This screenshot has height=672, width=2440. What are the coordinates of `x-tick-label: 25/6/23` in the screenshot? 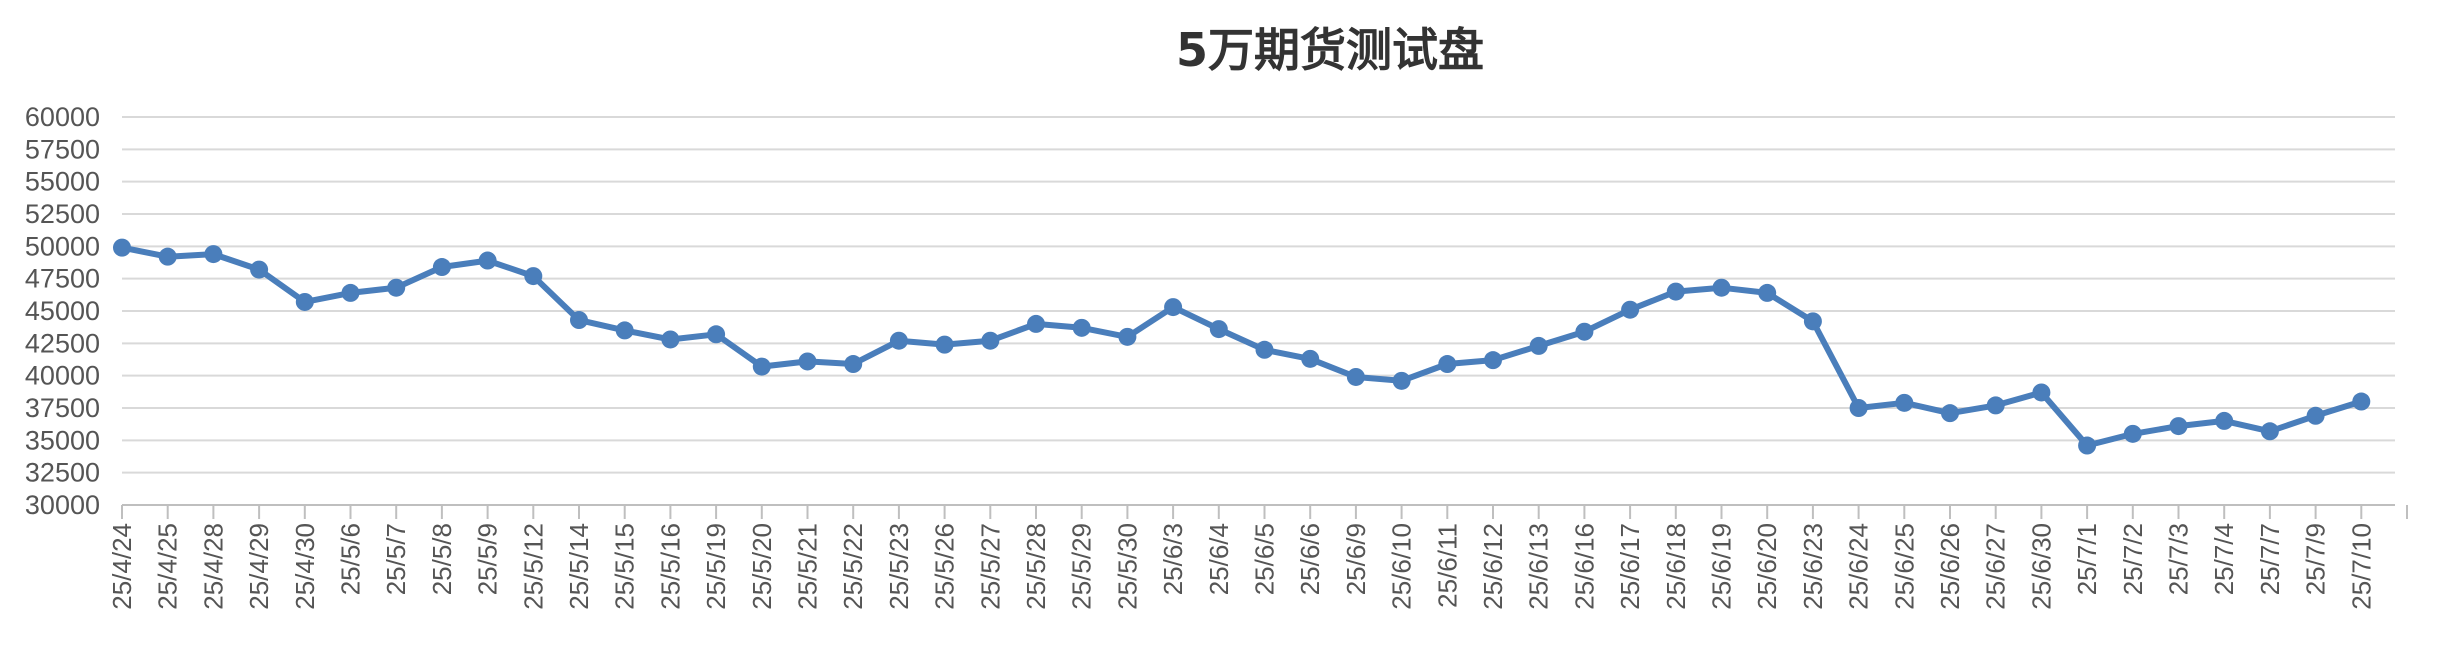 It's located at (1813, 566).